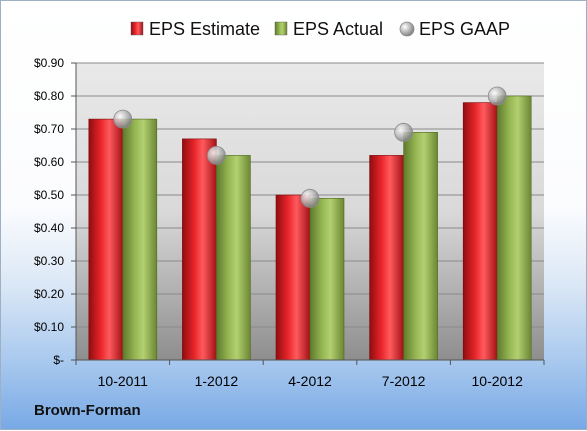  What do you see at coordinates (204, 29) in the screenshot?
I see `legend-label: EPS Estimate` at bounding box center [204, 29].